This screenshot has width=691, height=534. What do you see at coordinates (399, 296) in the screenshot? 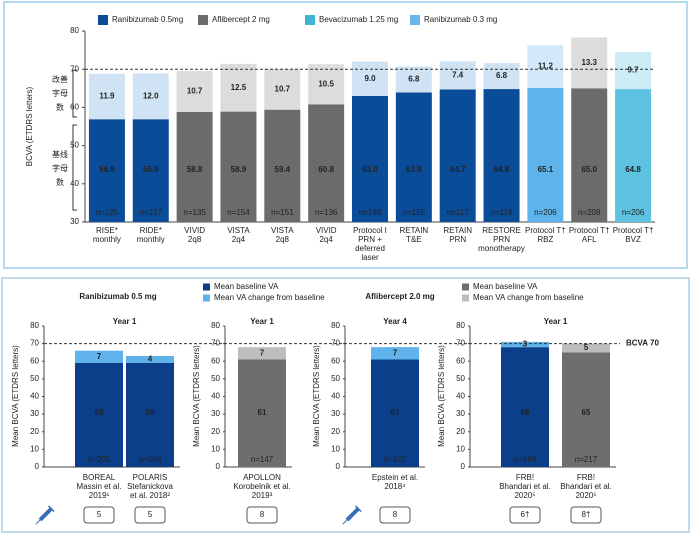
I see `group-heading: Aflibercept 2.0 mg` at bounding box center [399, 296].